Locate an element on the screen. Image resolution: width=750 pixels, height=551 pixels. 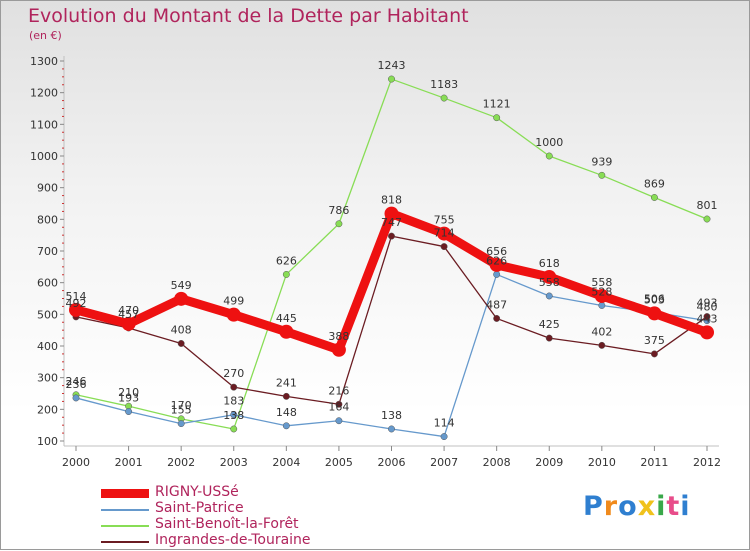
data-label: 210 is located at coordinates (128, 392).